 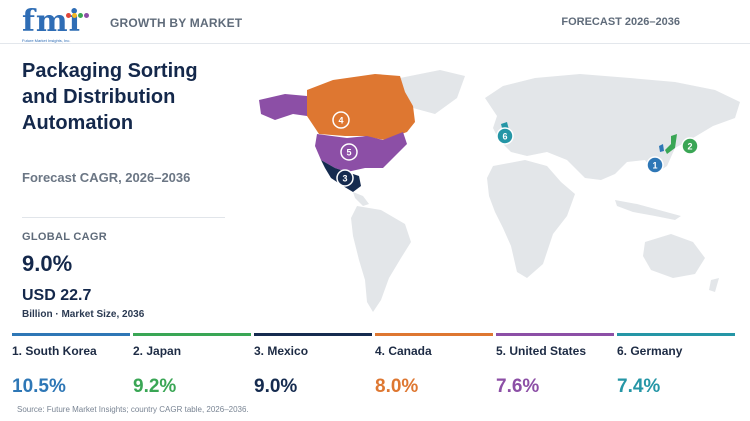 What do you see at coordinates (71, 366) in the screenshot?
I see `country-card-south-korea: 1. South Korea 10.5%` at bounding box center [71, 366].